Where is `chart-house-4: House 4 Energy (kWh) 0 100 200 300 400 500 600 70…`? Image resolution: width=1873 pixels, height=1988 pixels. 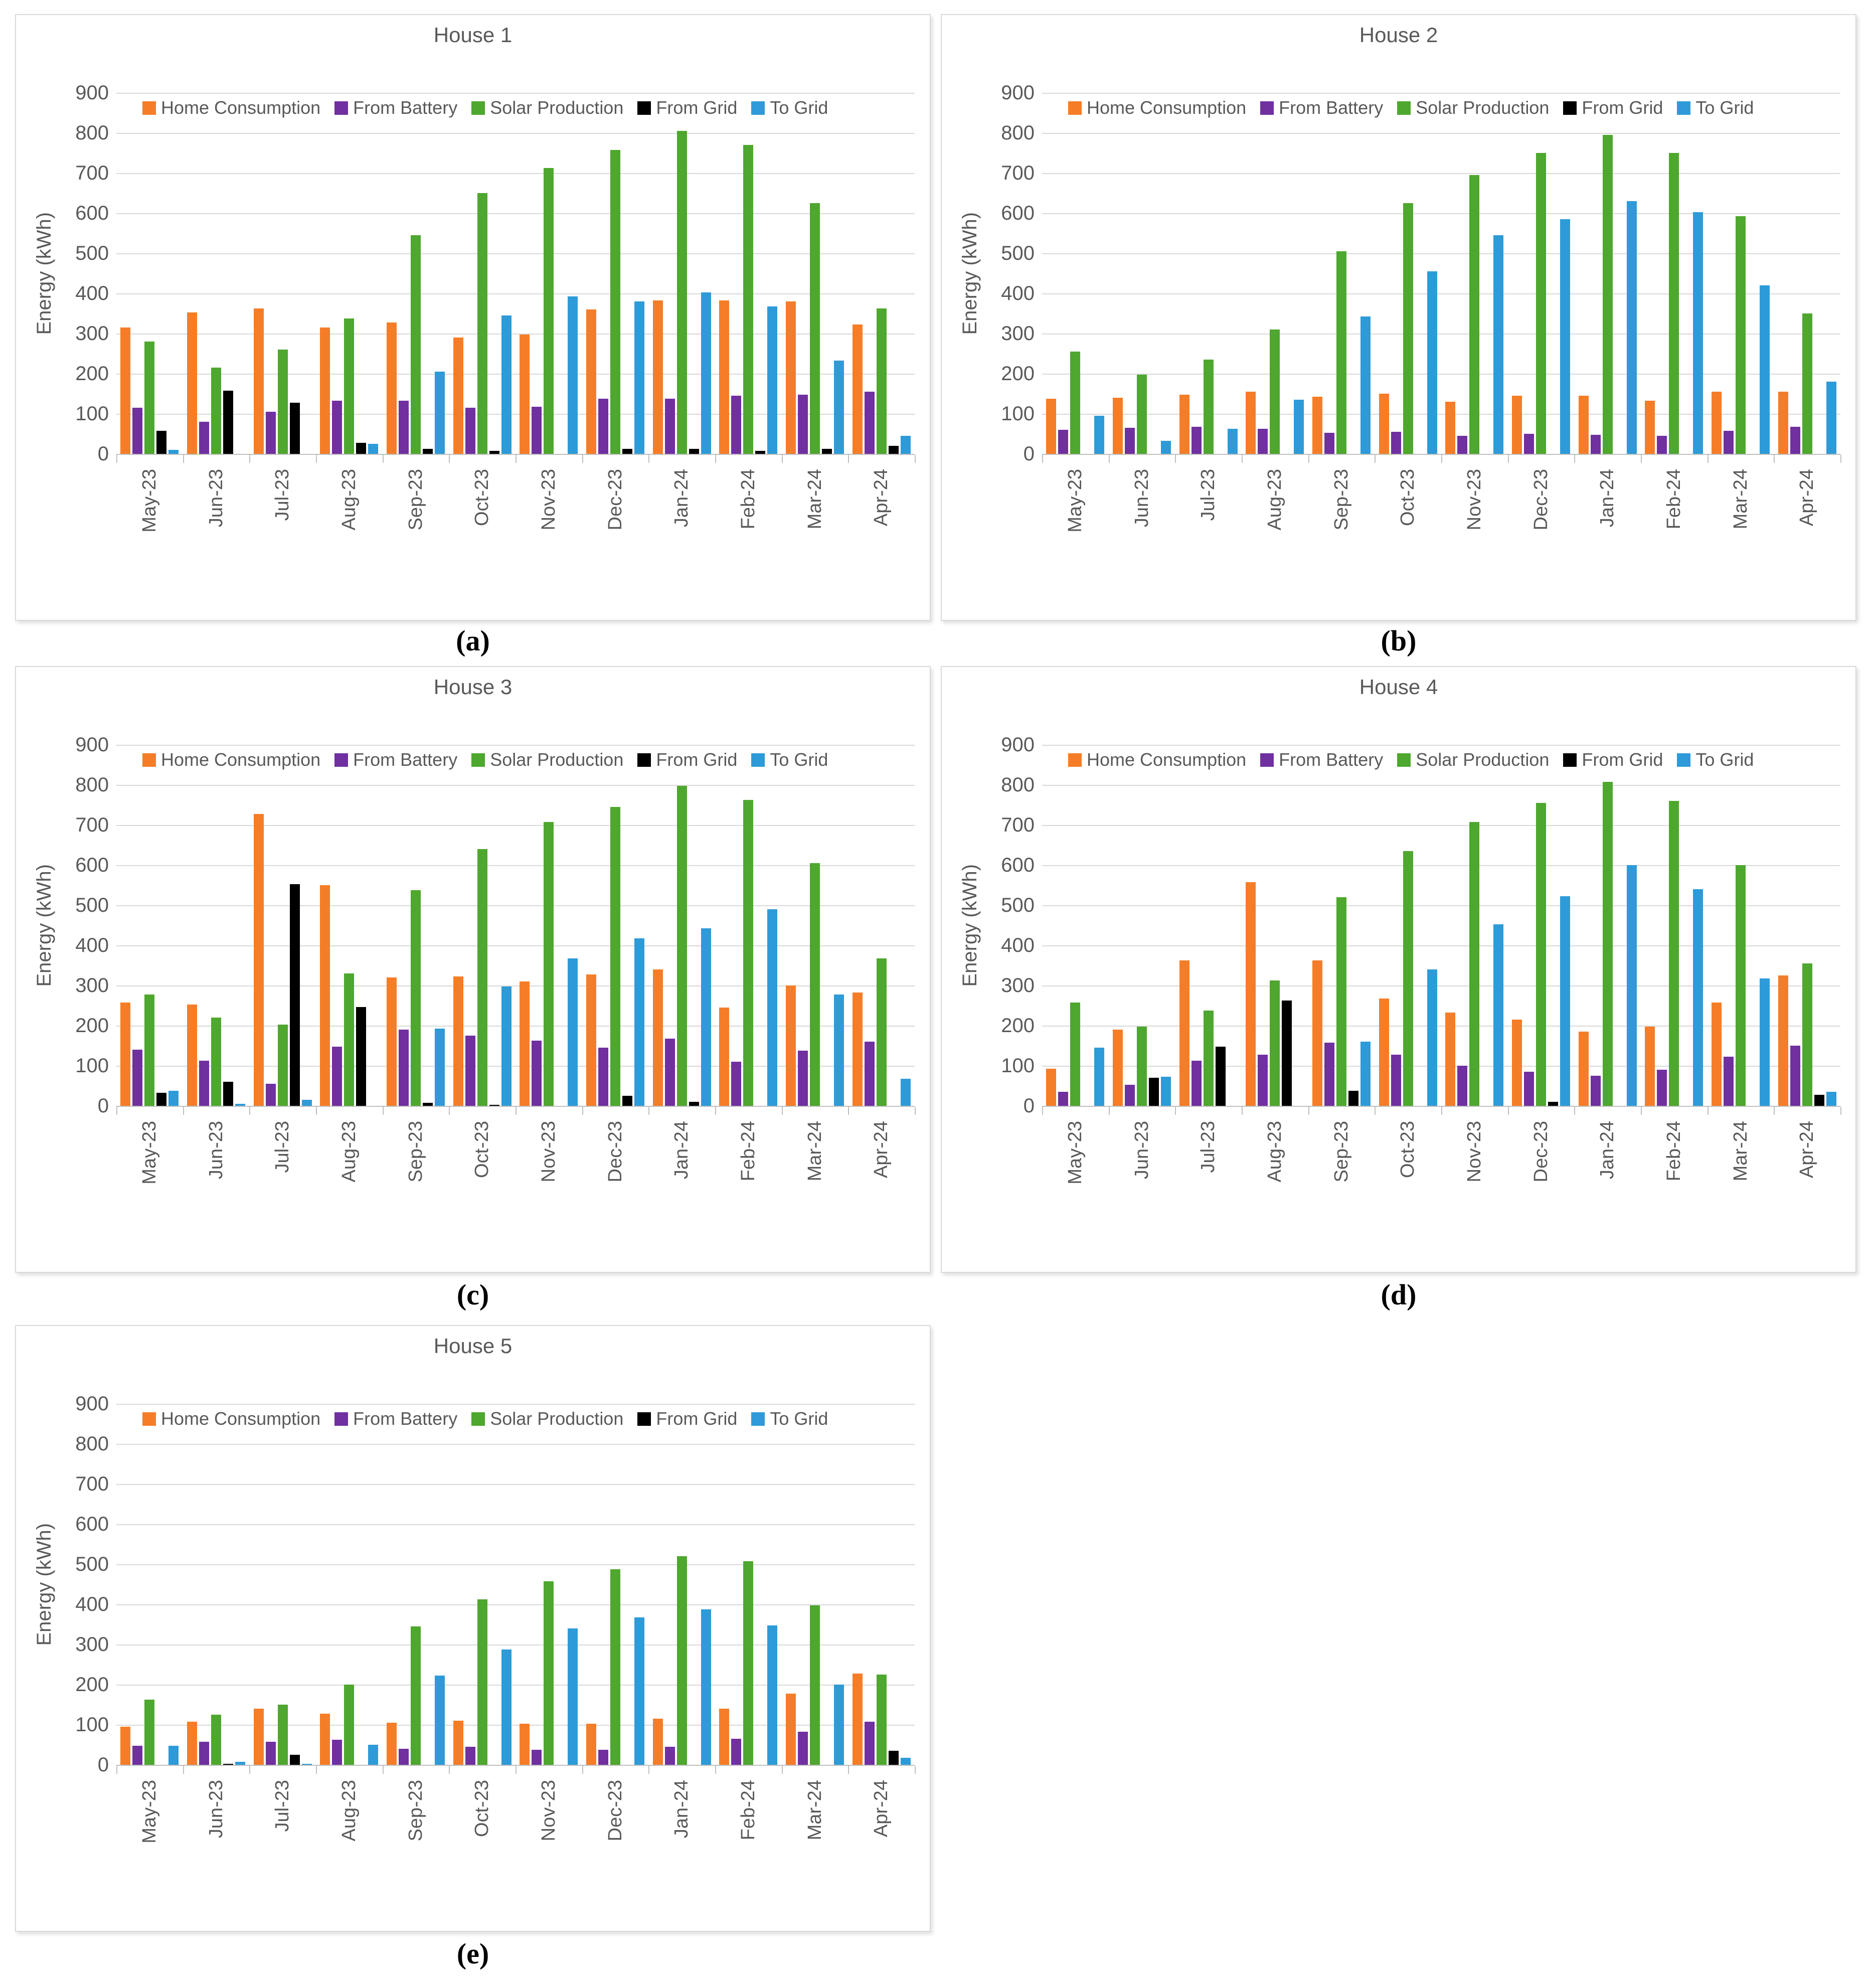 chart-house-4: House 4 Energy (kWh) 0 100 200 300 400 500 600 70… is located at coordinates (1399, 970).